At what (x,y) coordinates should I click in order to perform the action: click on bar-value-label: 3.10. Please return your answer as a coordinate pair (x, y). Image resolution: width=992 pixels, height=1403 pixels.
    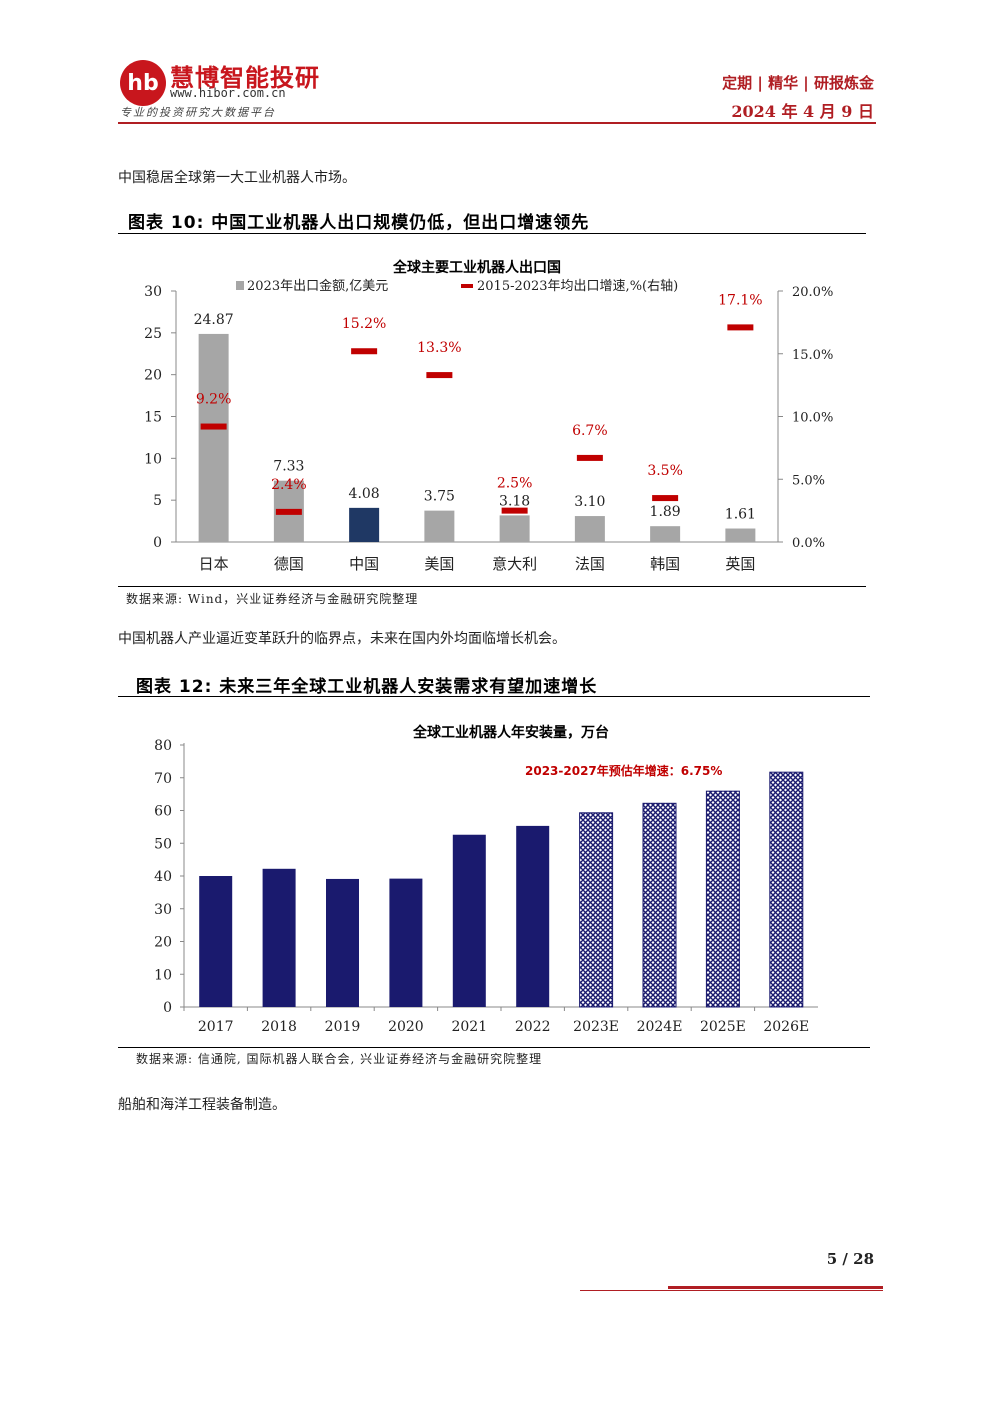
    Looking at the image, I should click on (589, 502).